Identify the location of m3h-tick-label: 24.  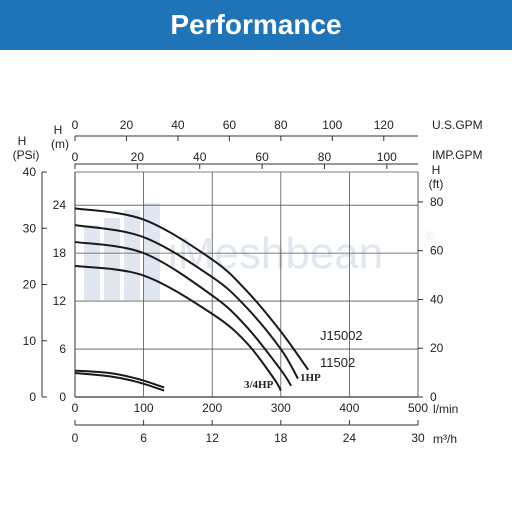
(350, 438).